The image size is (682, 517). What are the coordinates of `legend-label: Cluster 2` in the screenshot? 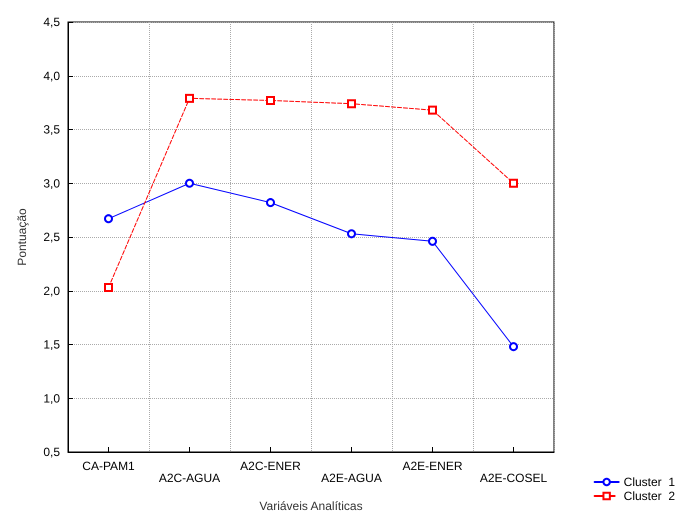 It's located at (650, 496).